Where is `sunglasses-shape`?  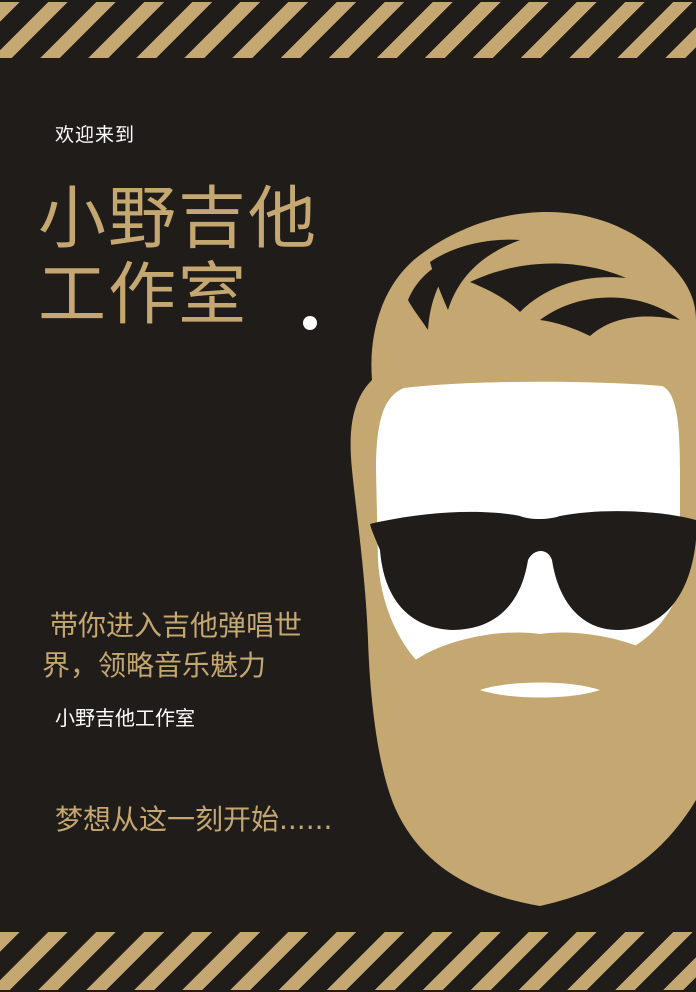 sunglasses-shape is located at coordinates (533, 570).